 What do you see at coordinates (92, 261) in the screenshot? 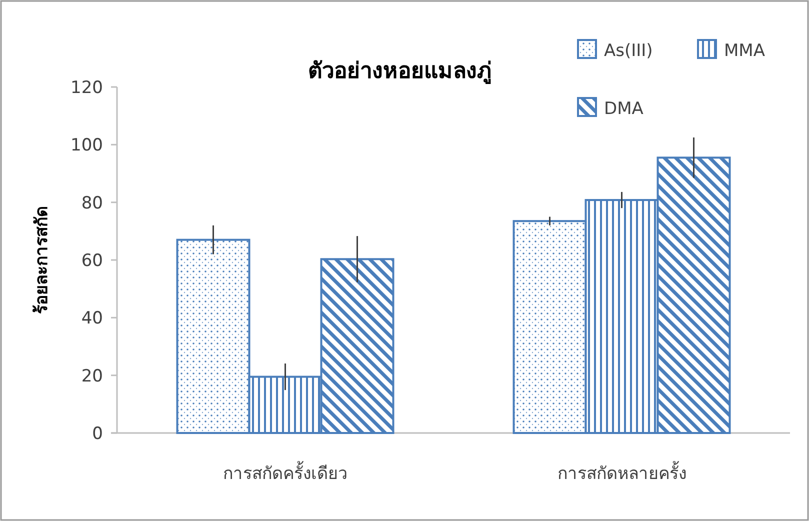
I see `y-tick-label: 60` at bounding box center [92, 261].